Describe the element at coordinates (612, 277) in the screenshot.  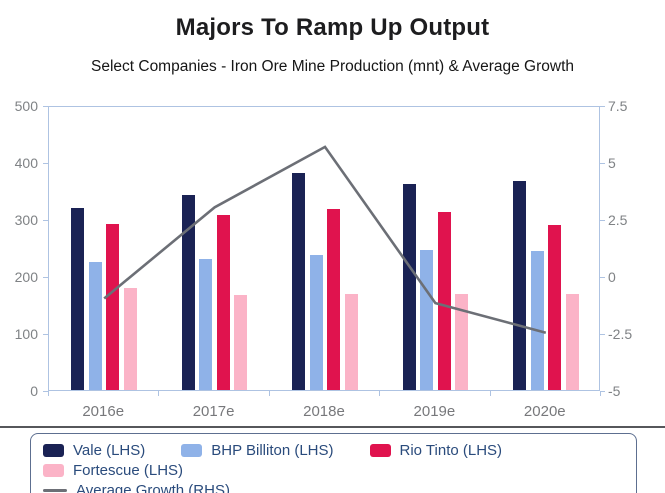
I see `y-axis-right-tick-label: 0` at that location.